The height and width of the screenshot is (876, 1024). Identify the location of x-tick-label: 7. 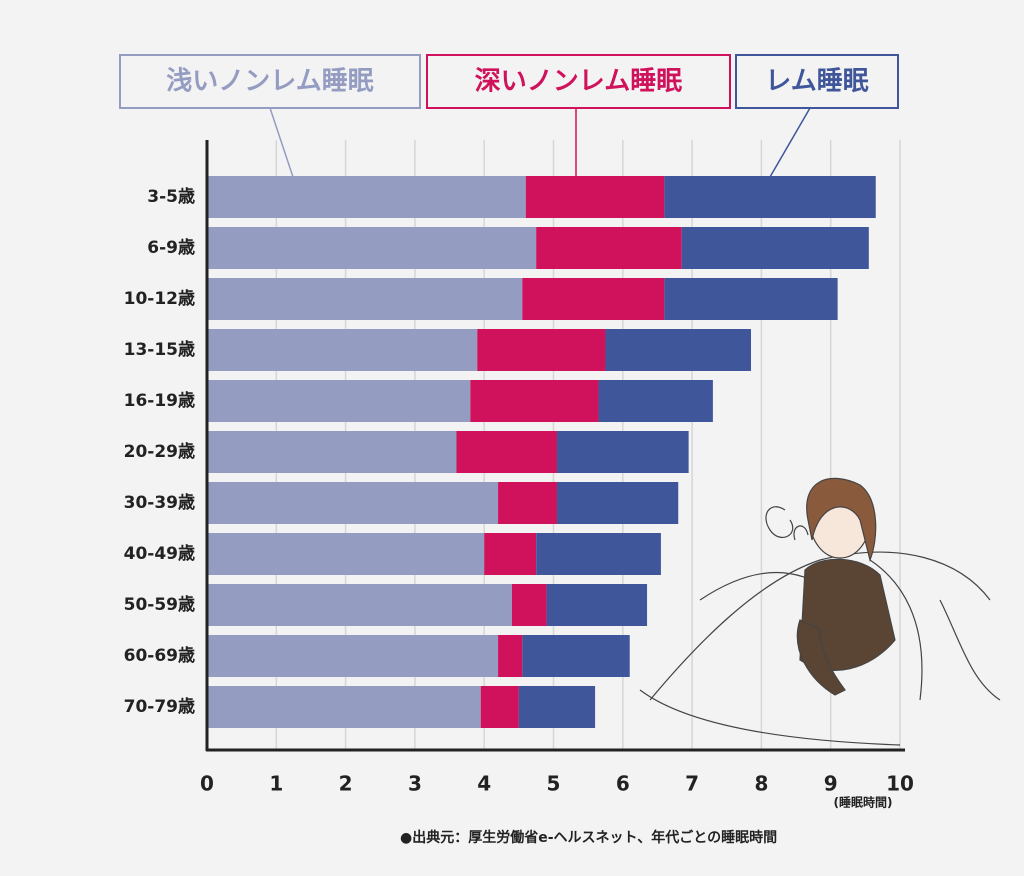
(692, 784).